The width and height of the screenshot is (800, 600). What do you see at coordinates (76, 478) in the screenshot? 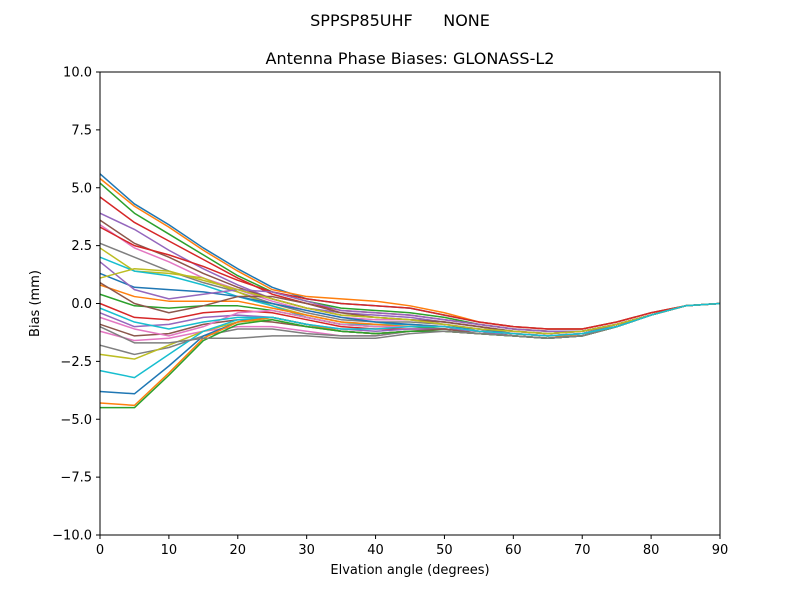
I see `y-tick-label: −7.5` at bounding box center [76, 478].